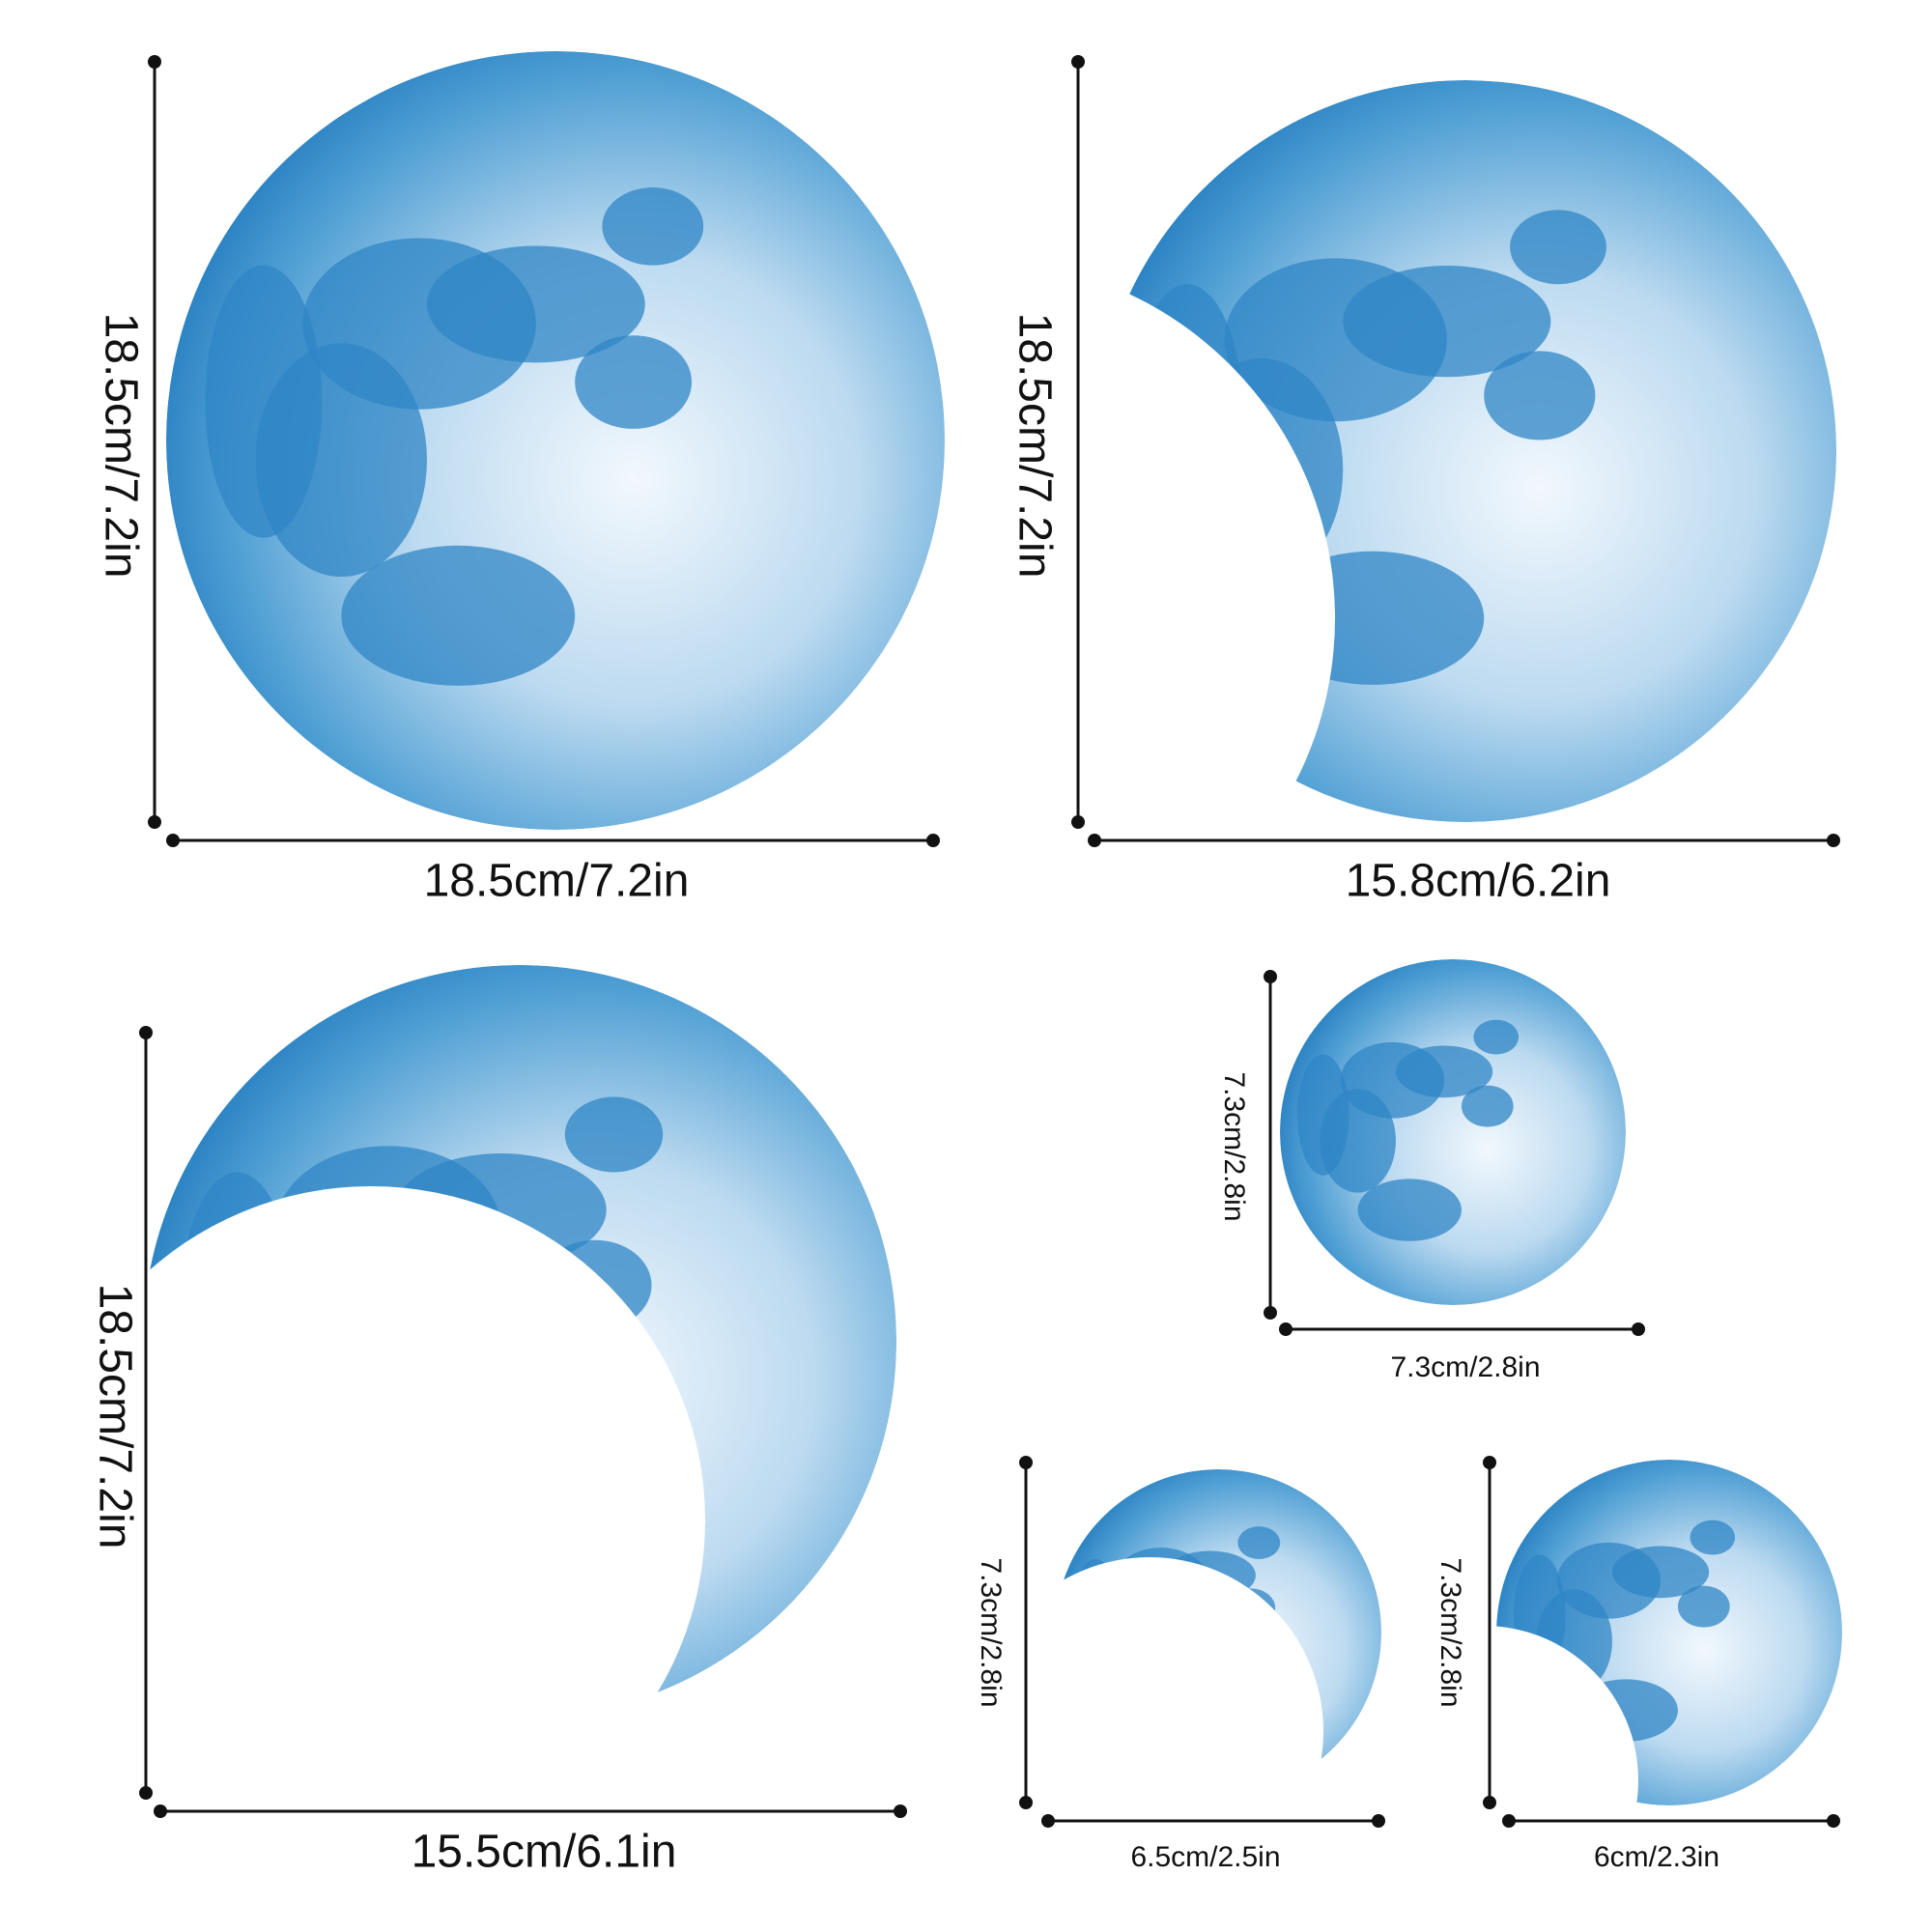 The height and width of the screenshot is (1932, 1932). I want to click on width-label: 15.5cm/6.1in, so click(544, 1852).